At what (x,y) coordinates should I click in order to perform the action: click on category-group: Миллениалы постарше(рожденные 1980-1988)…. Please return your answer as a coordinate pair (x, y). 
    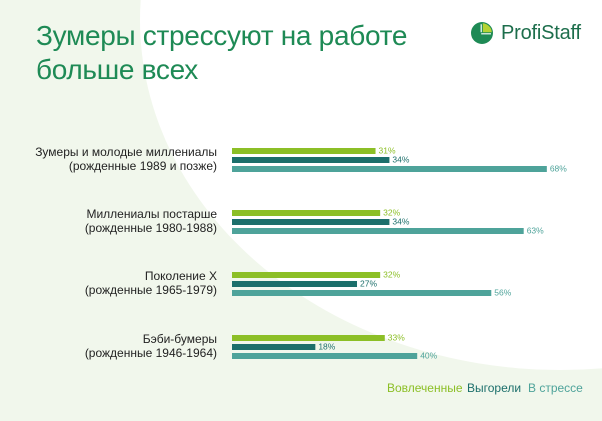
    Looking at the image, I should click on (314, 221).